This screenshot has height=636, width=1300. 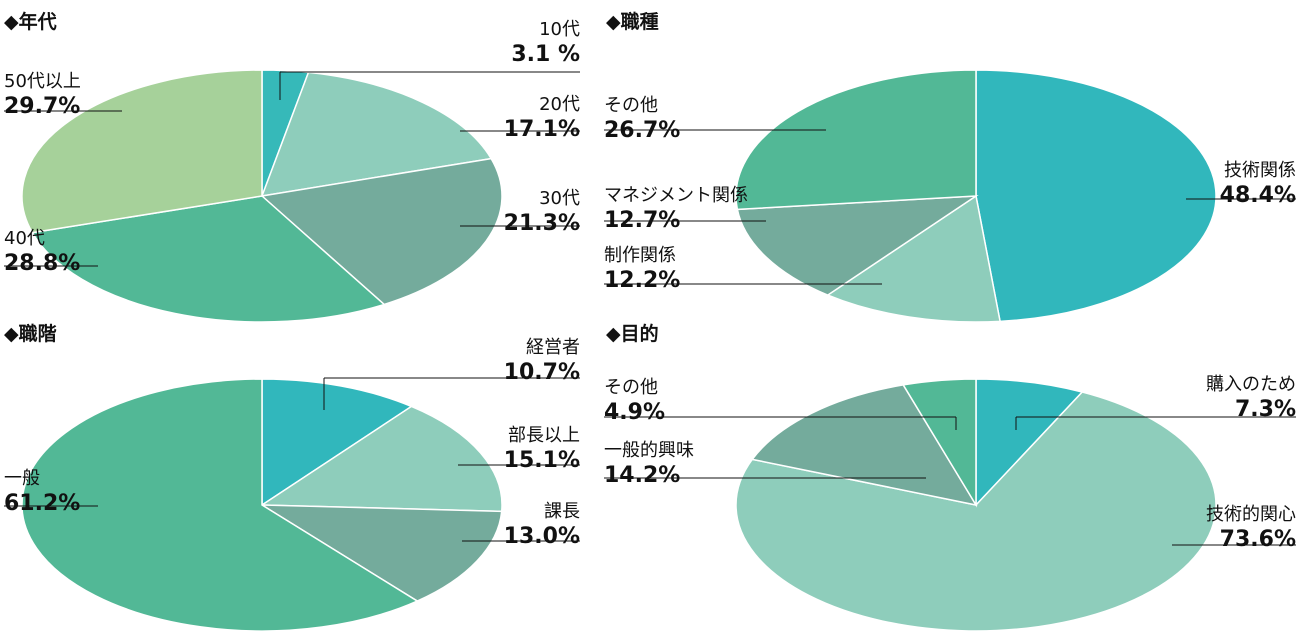 What do you see at coordinates (542, 129) in the screenshot?
I see `value-label: 17.1%` at bounding box center [542, 129].